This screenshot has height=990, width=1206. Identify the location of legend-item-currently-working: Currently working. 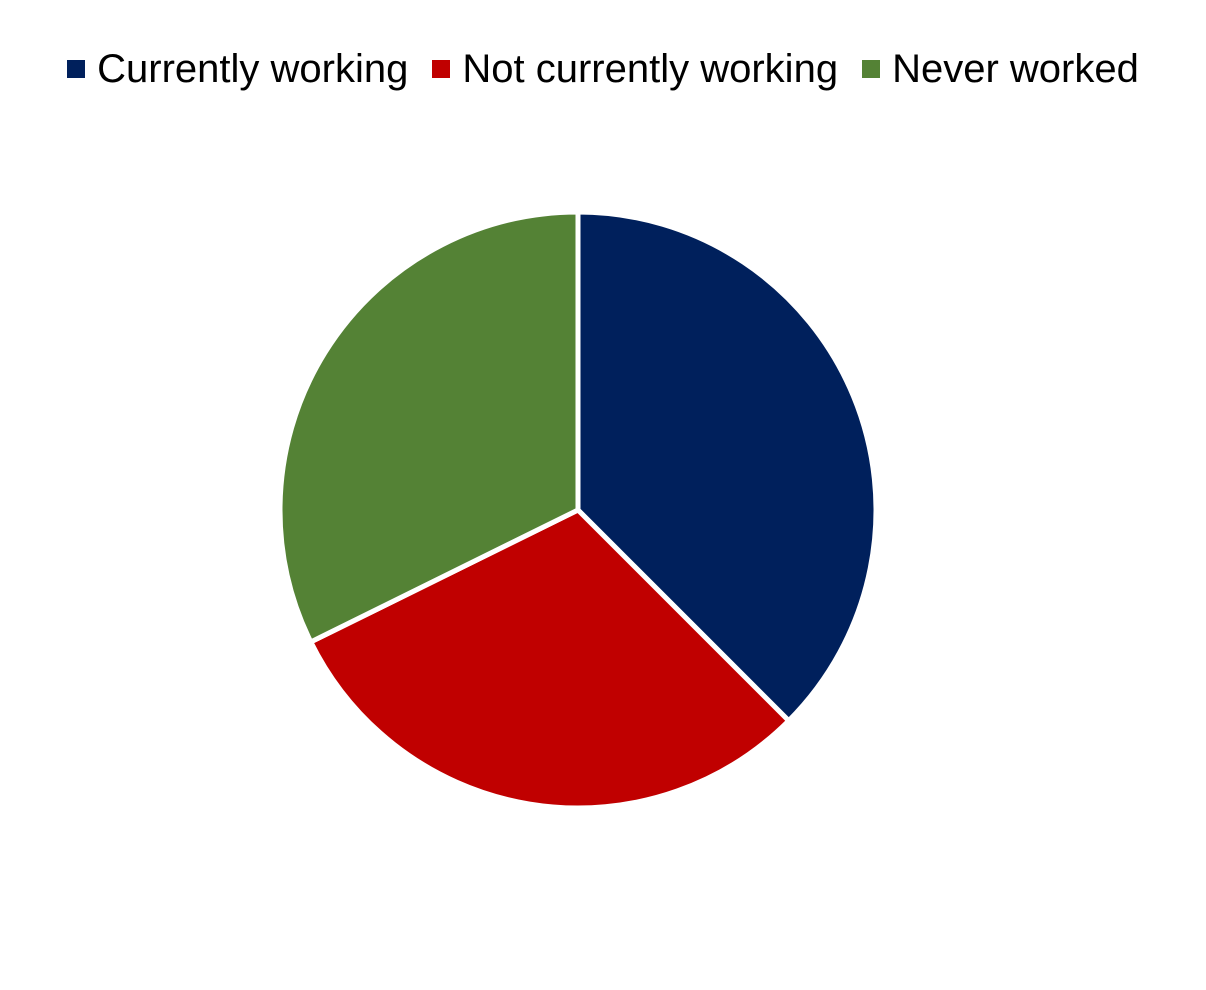
(237, 69).